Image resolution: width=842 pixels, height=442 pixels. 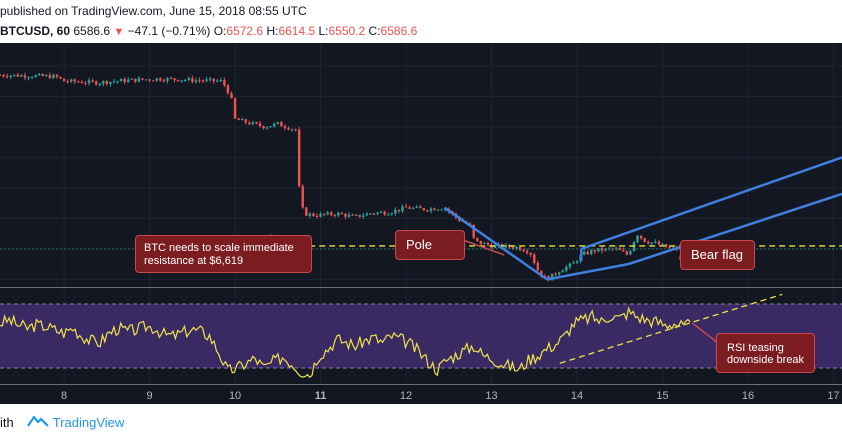 I want to click on footer-bar: ith TradingView, so click(x=421, y=423).